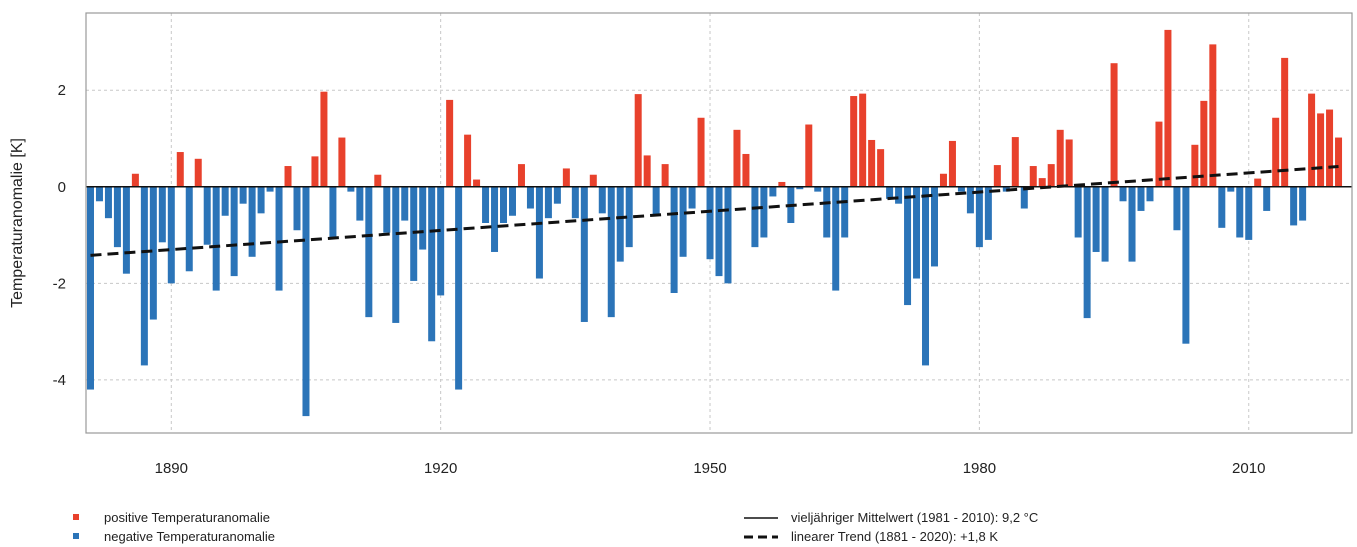 The width and height of the screenshot is (1357, 547). Describe the element at coordinates (440, 468) in the screenshot. I see `x-tick-label: 1920` at that location.